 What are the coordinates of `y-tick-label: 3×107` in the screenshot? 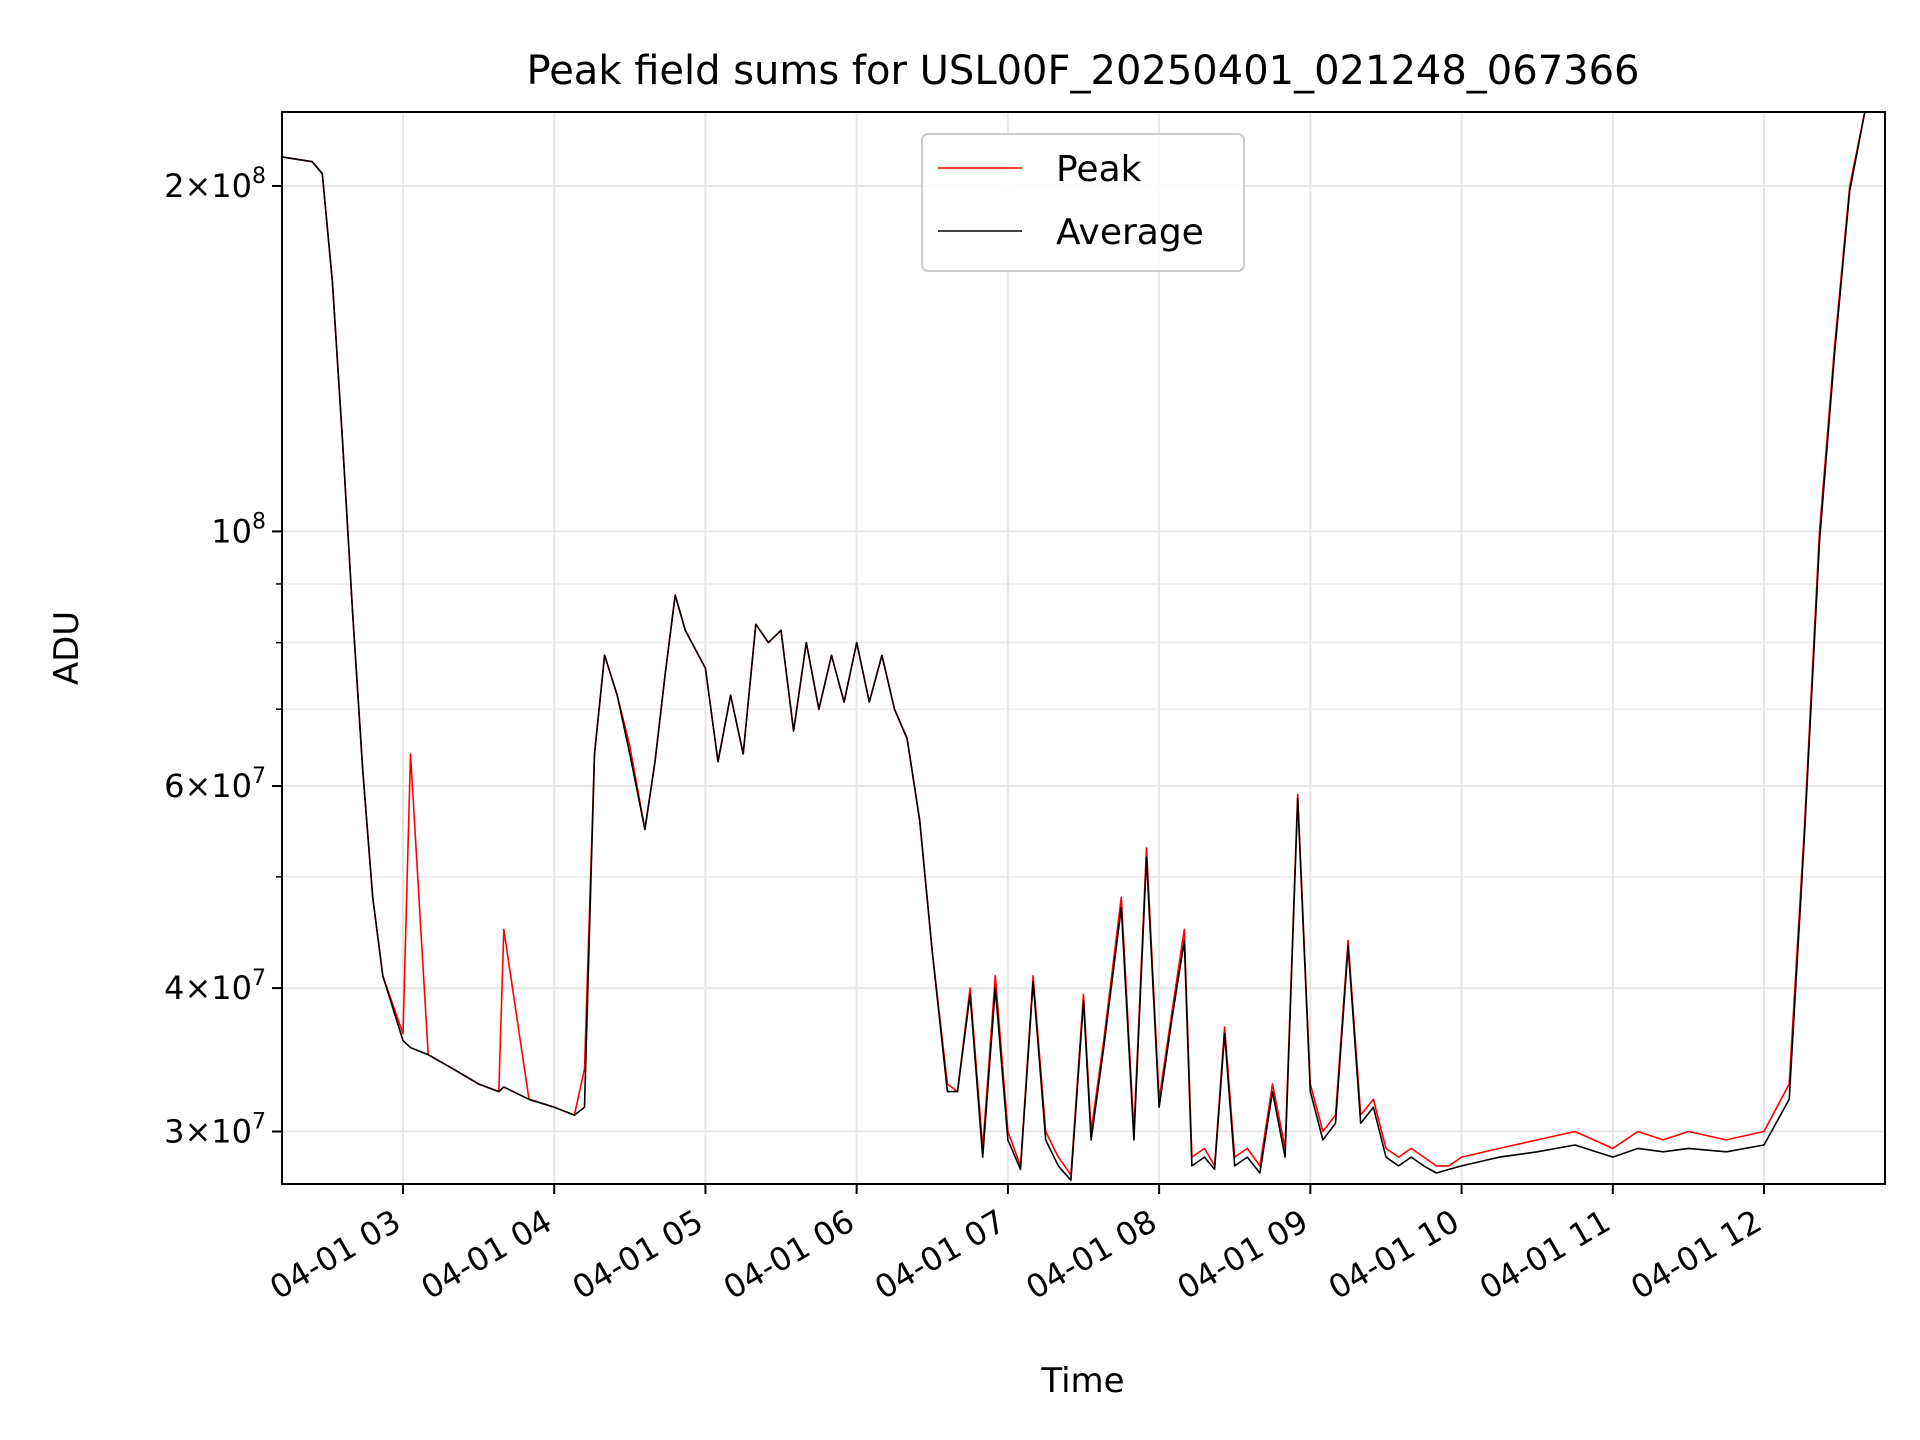 It's located at (215, 1129).